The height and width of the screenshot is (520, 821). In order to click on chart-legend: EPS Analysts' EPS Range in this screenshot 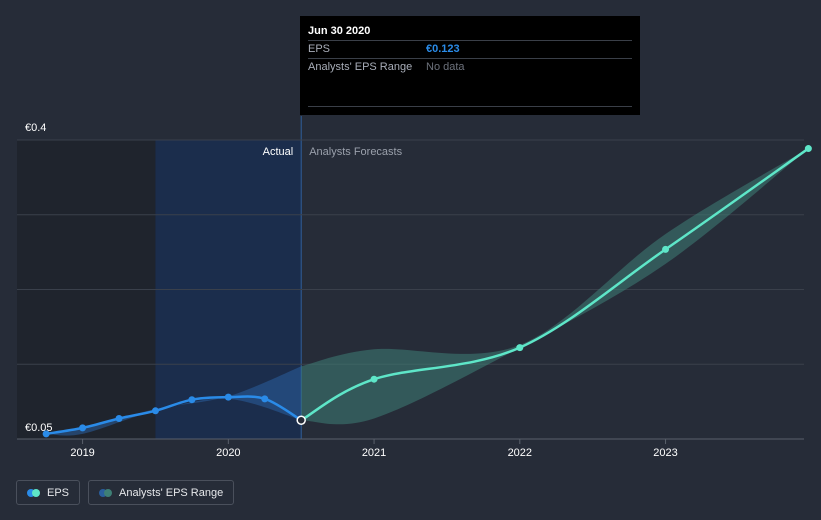, I will do `click(125, 492)`.